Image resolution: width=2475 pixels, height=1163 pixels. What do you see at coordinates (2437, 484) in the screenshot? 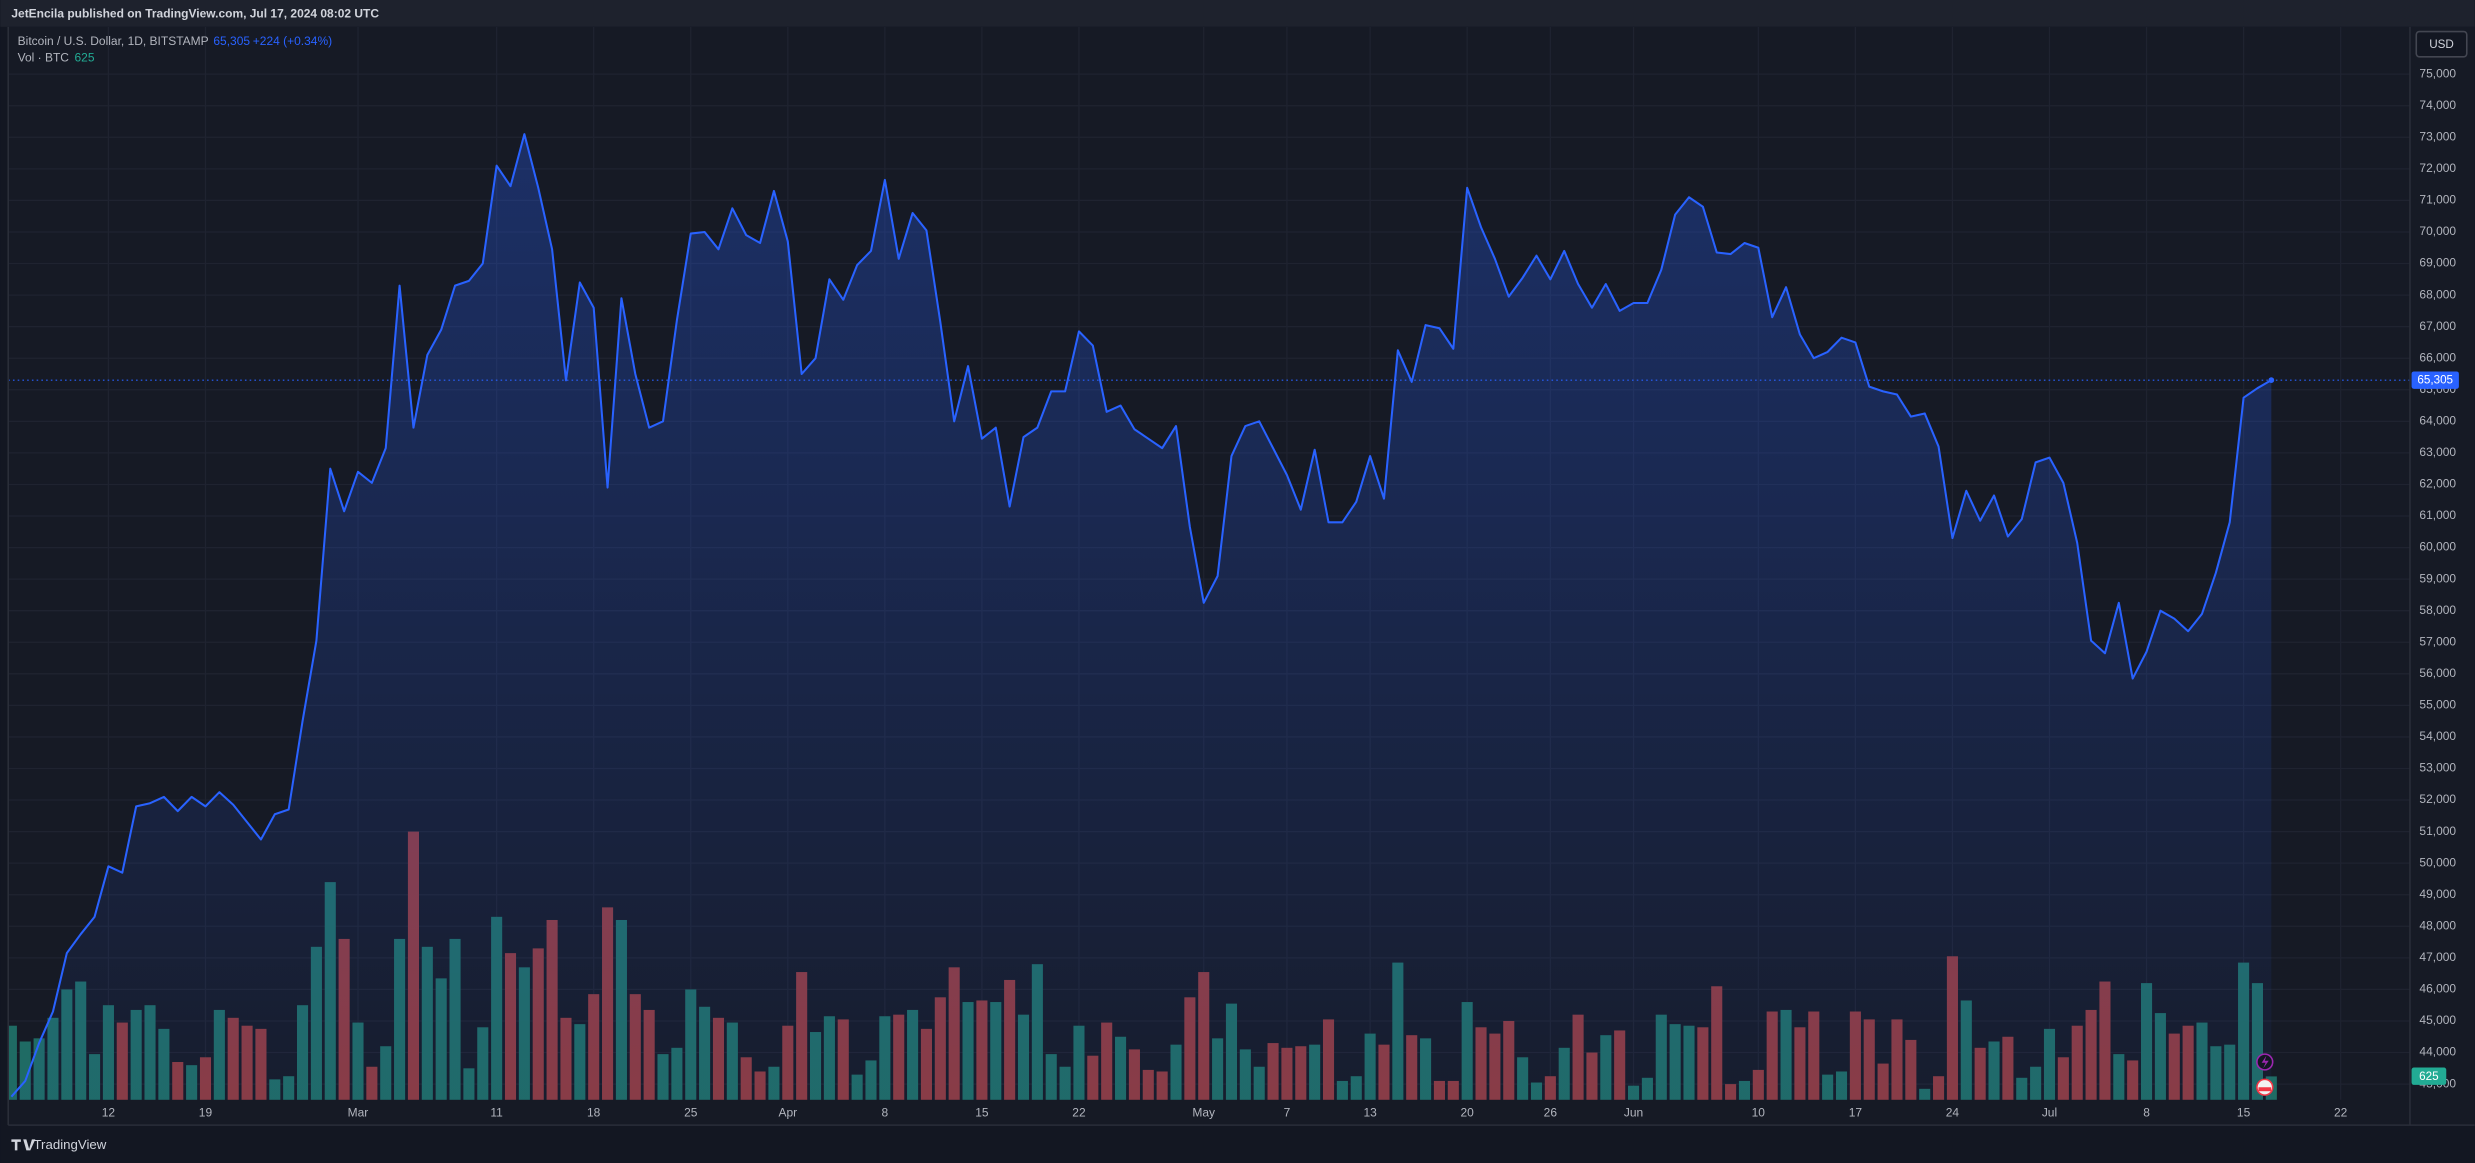
I see `y-tick-label: 62,000` at bounding box center [2437, 484].